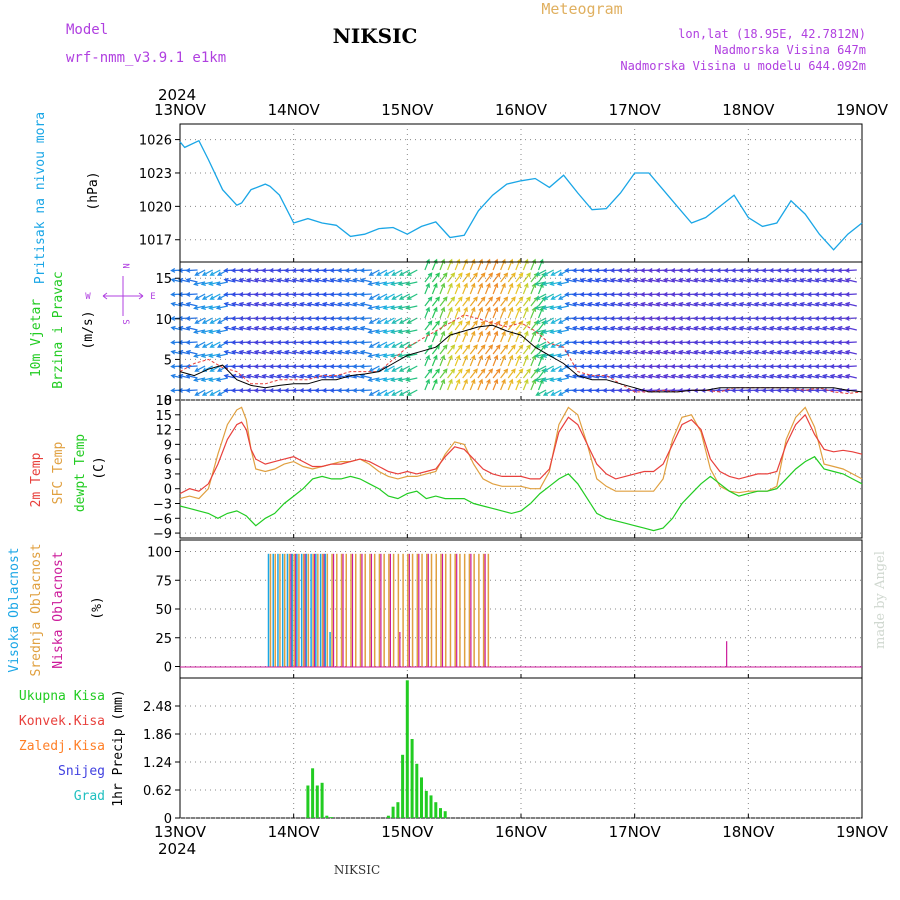 This screenshot has width=900, height=900. I want to click on t2m-line, so click(521, 454).